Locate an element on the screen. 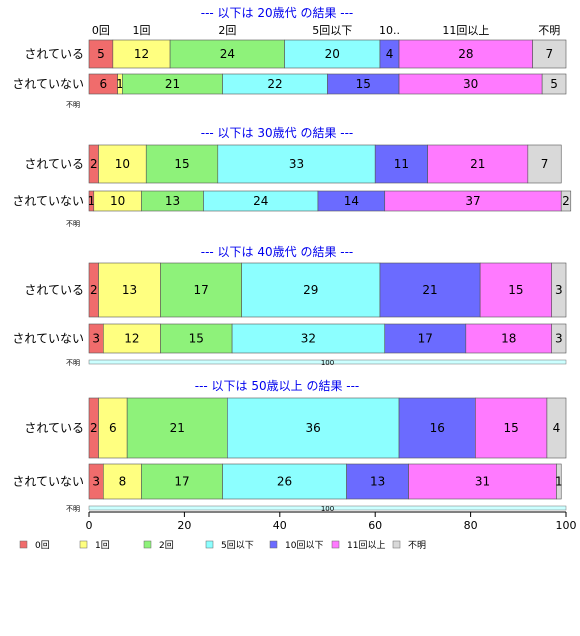 This screenshot has width=580, height=636. data-label: 32 is located at coordinates (308, 339).